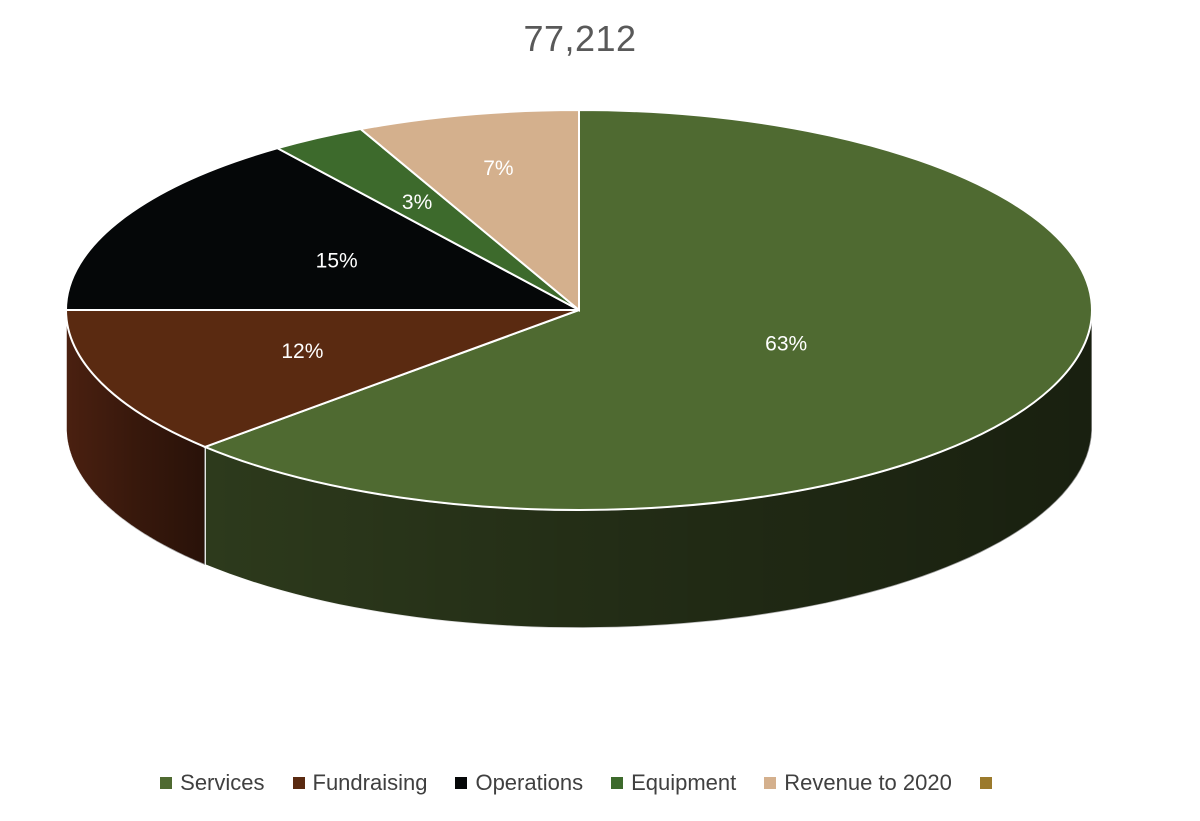 Image resolution: width=1200 pixels, height=821 pixels. I want to click on legend-item-services: Services, so click(212, 783).